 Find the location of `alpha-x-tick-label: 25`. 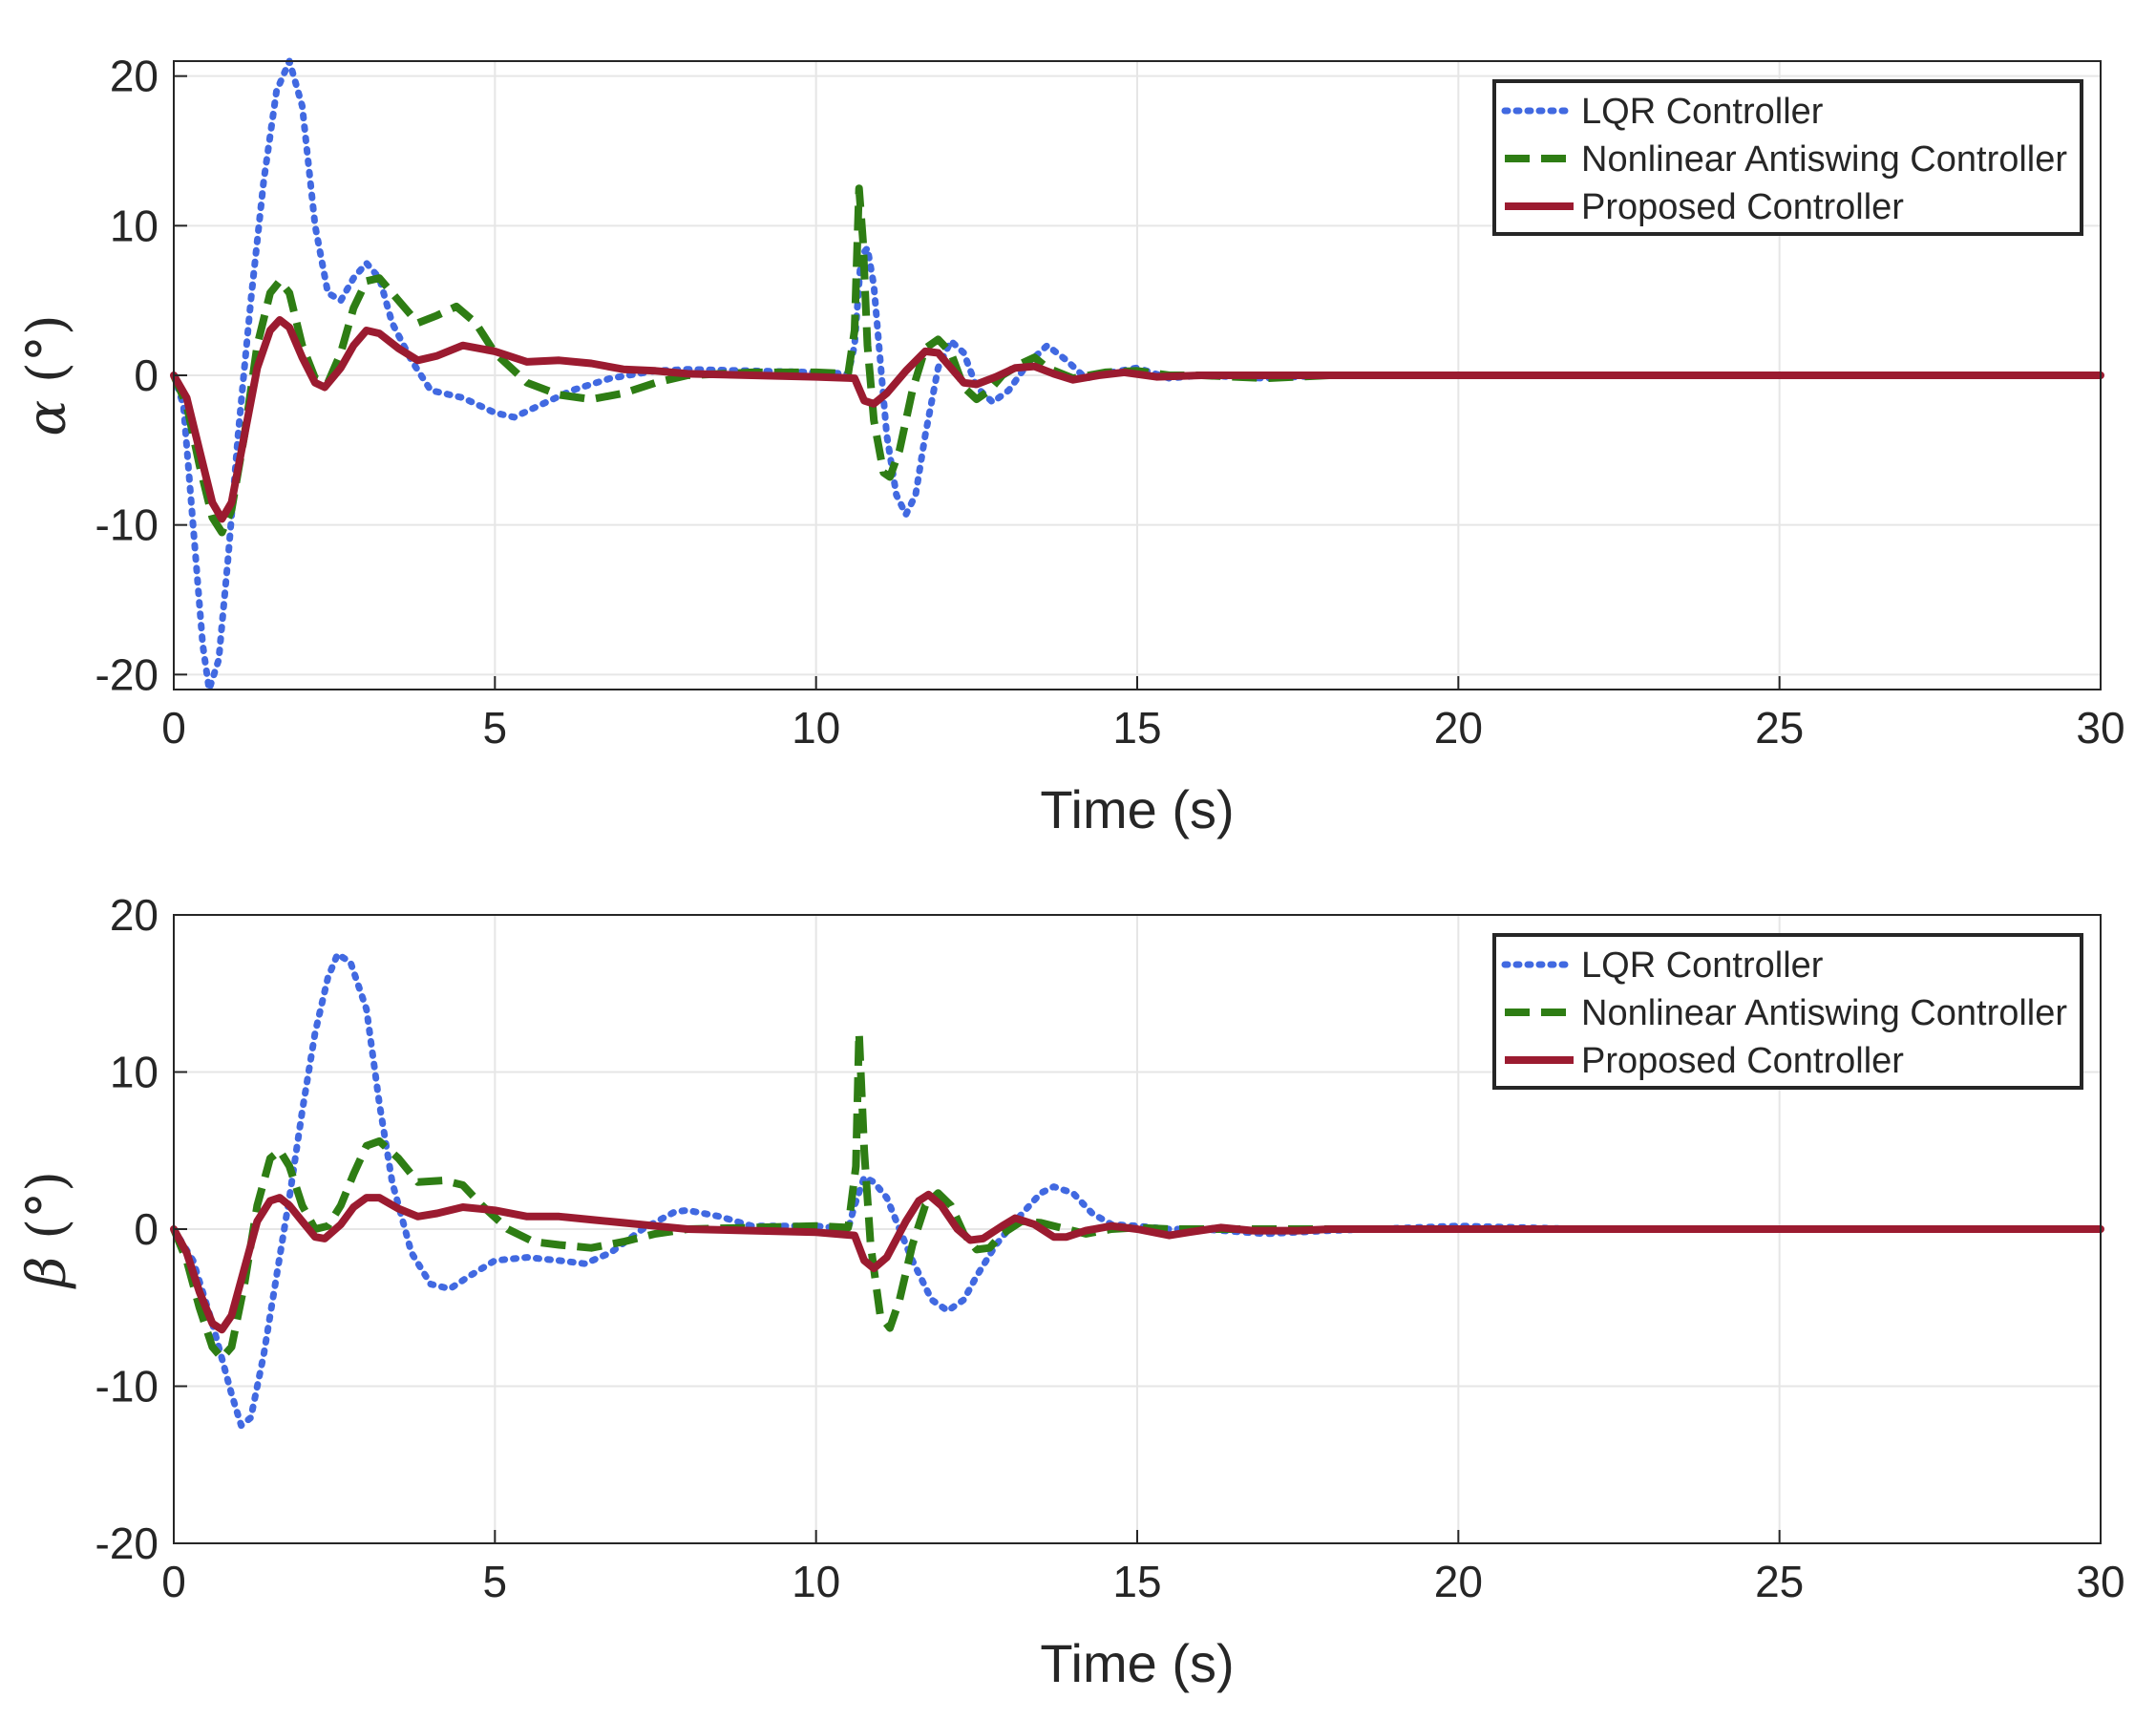

alpha-x-tick-label: 25 is located at coordinates (1780, 728).